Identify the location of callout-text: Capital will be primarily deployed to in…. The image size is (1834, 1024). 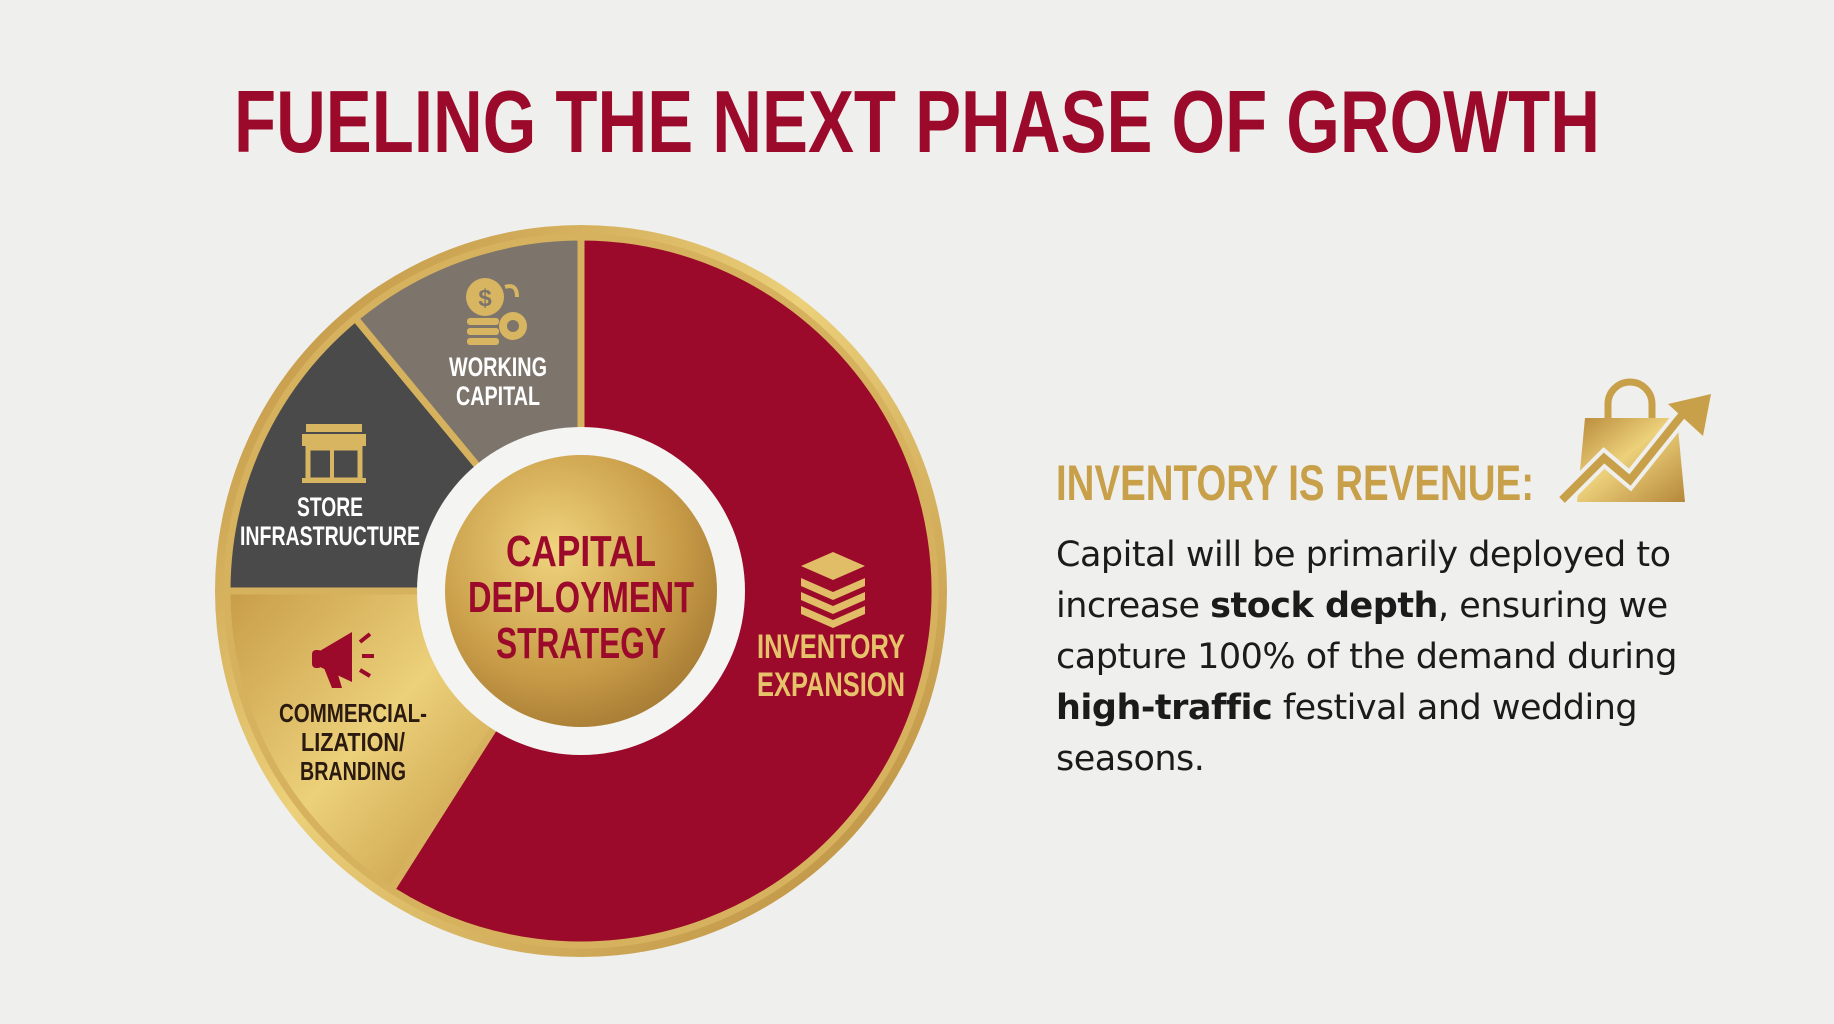
(1396, 657).